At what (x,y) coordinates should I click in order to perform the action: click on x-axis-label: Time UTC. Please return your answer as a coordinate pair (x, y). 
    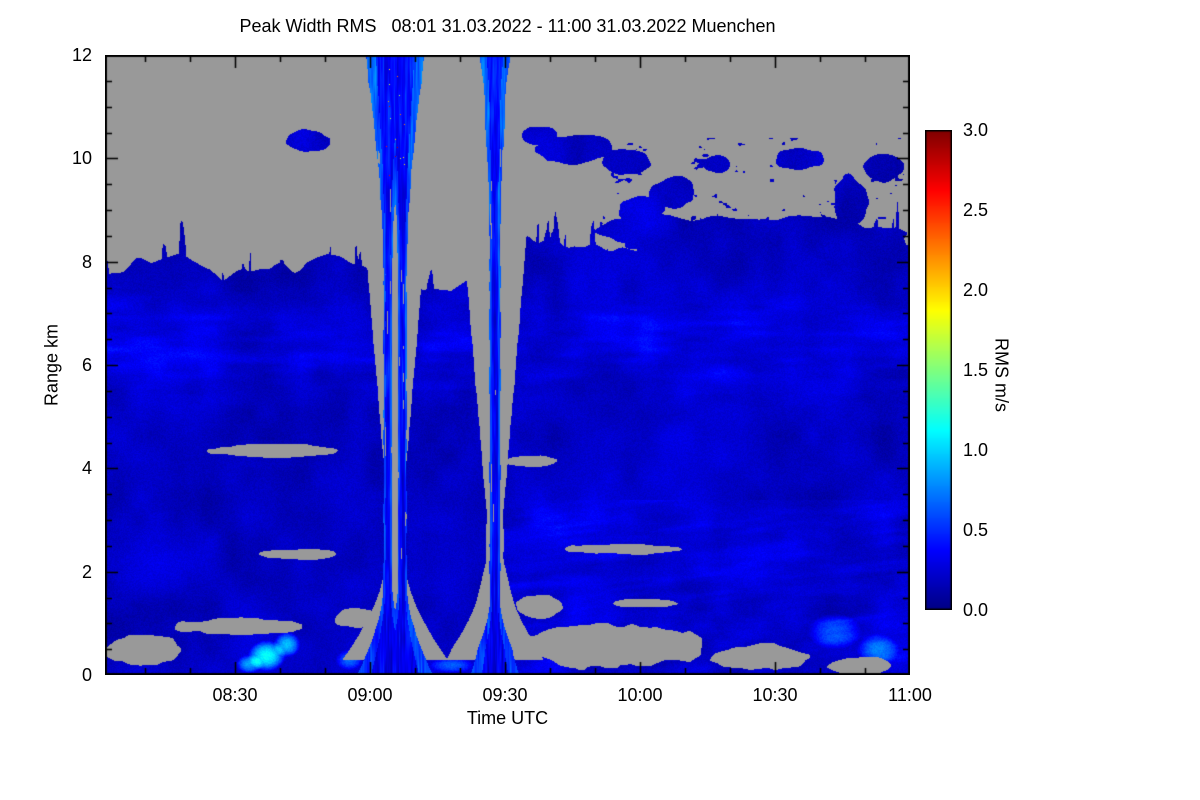
    Looking at the image, I should click on (507, 718).